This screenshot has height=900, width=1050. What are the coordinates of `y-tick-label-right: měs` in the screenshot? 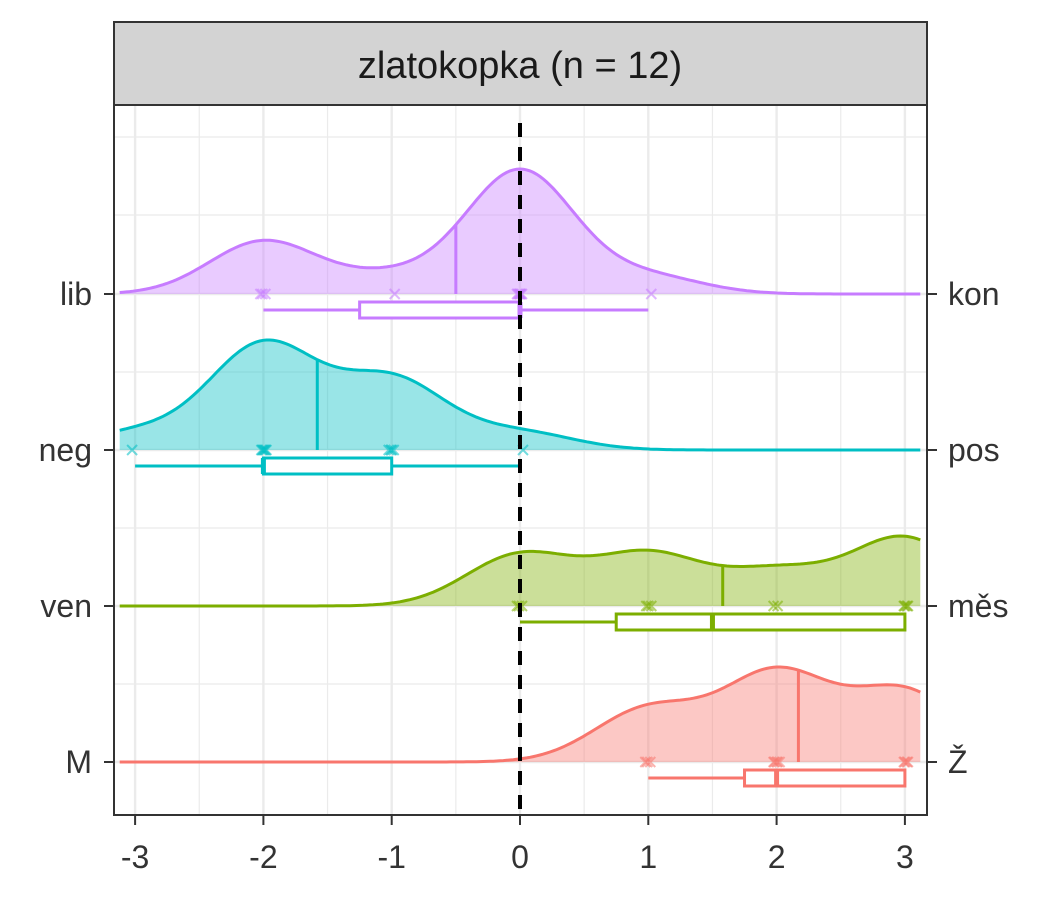 It's located at (978, 606).